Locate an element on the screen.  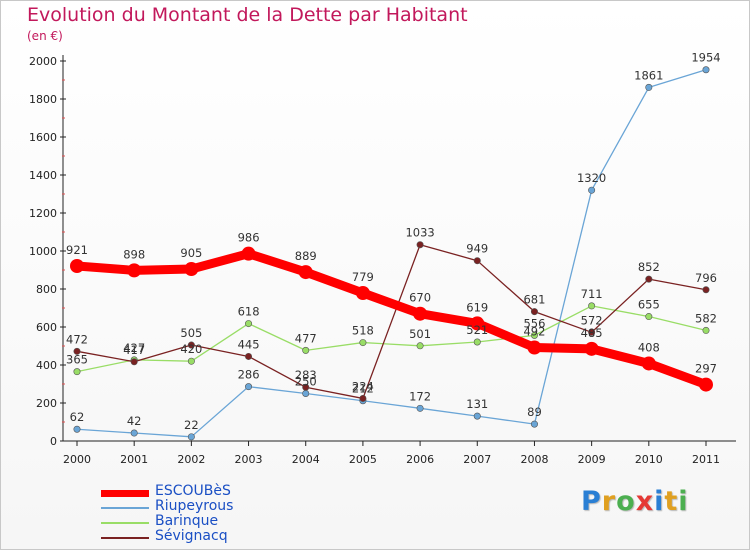
data-label: 572 is located at coordinates (592, 320).